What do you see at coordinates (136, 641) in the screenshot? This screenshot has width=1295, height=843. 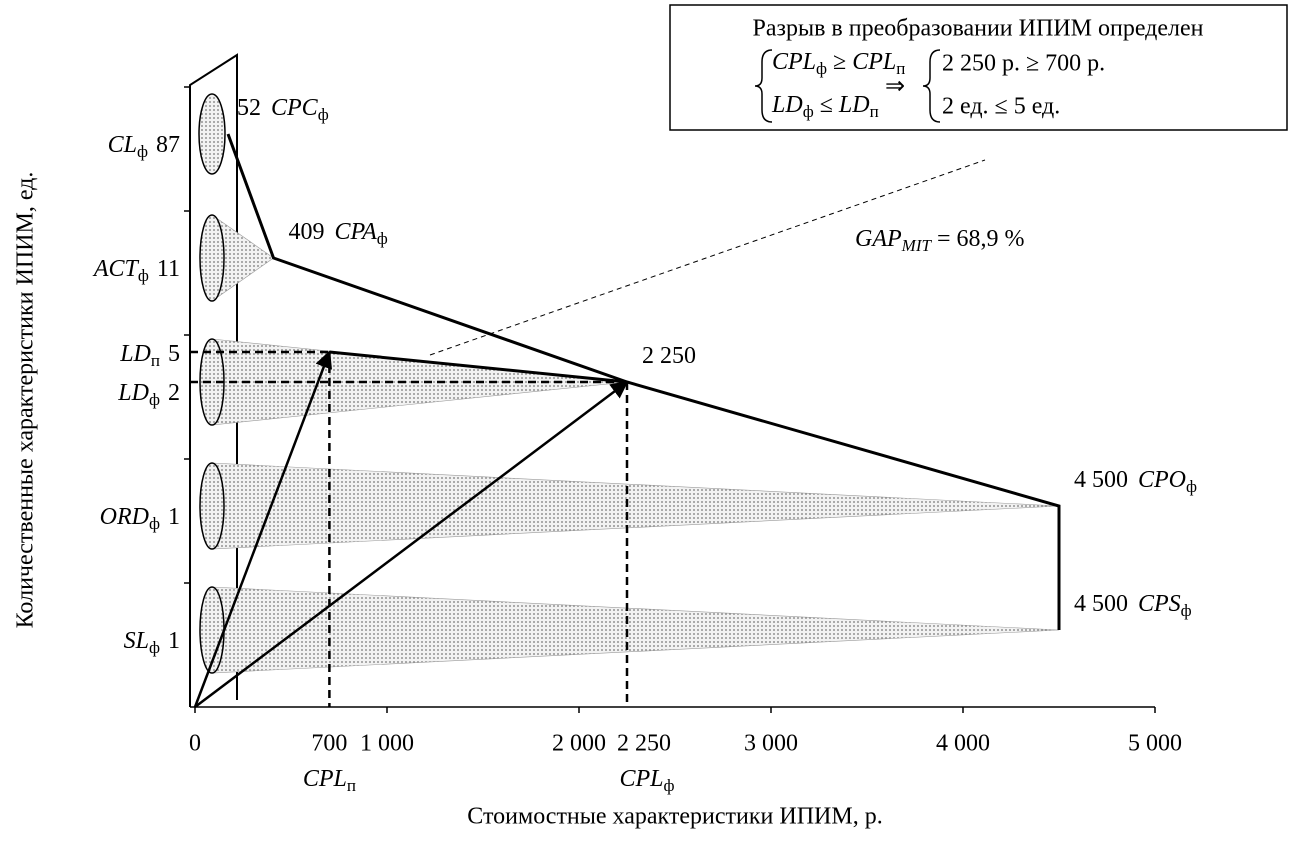 I see `text-part: SL` at bounding box center [136, 641].